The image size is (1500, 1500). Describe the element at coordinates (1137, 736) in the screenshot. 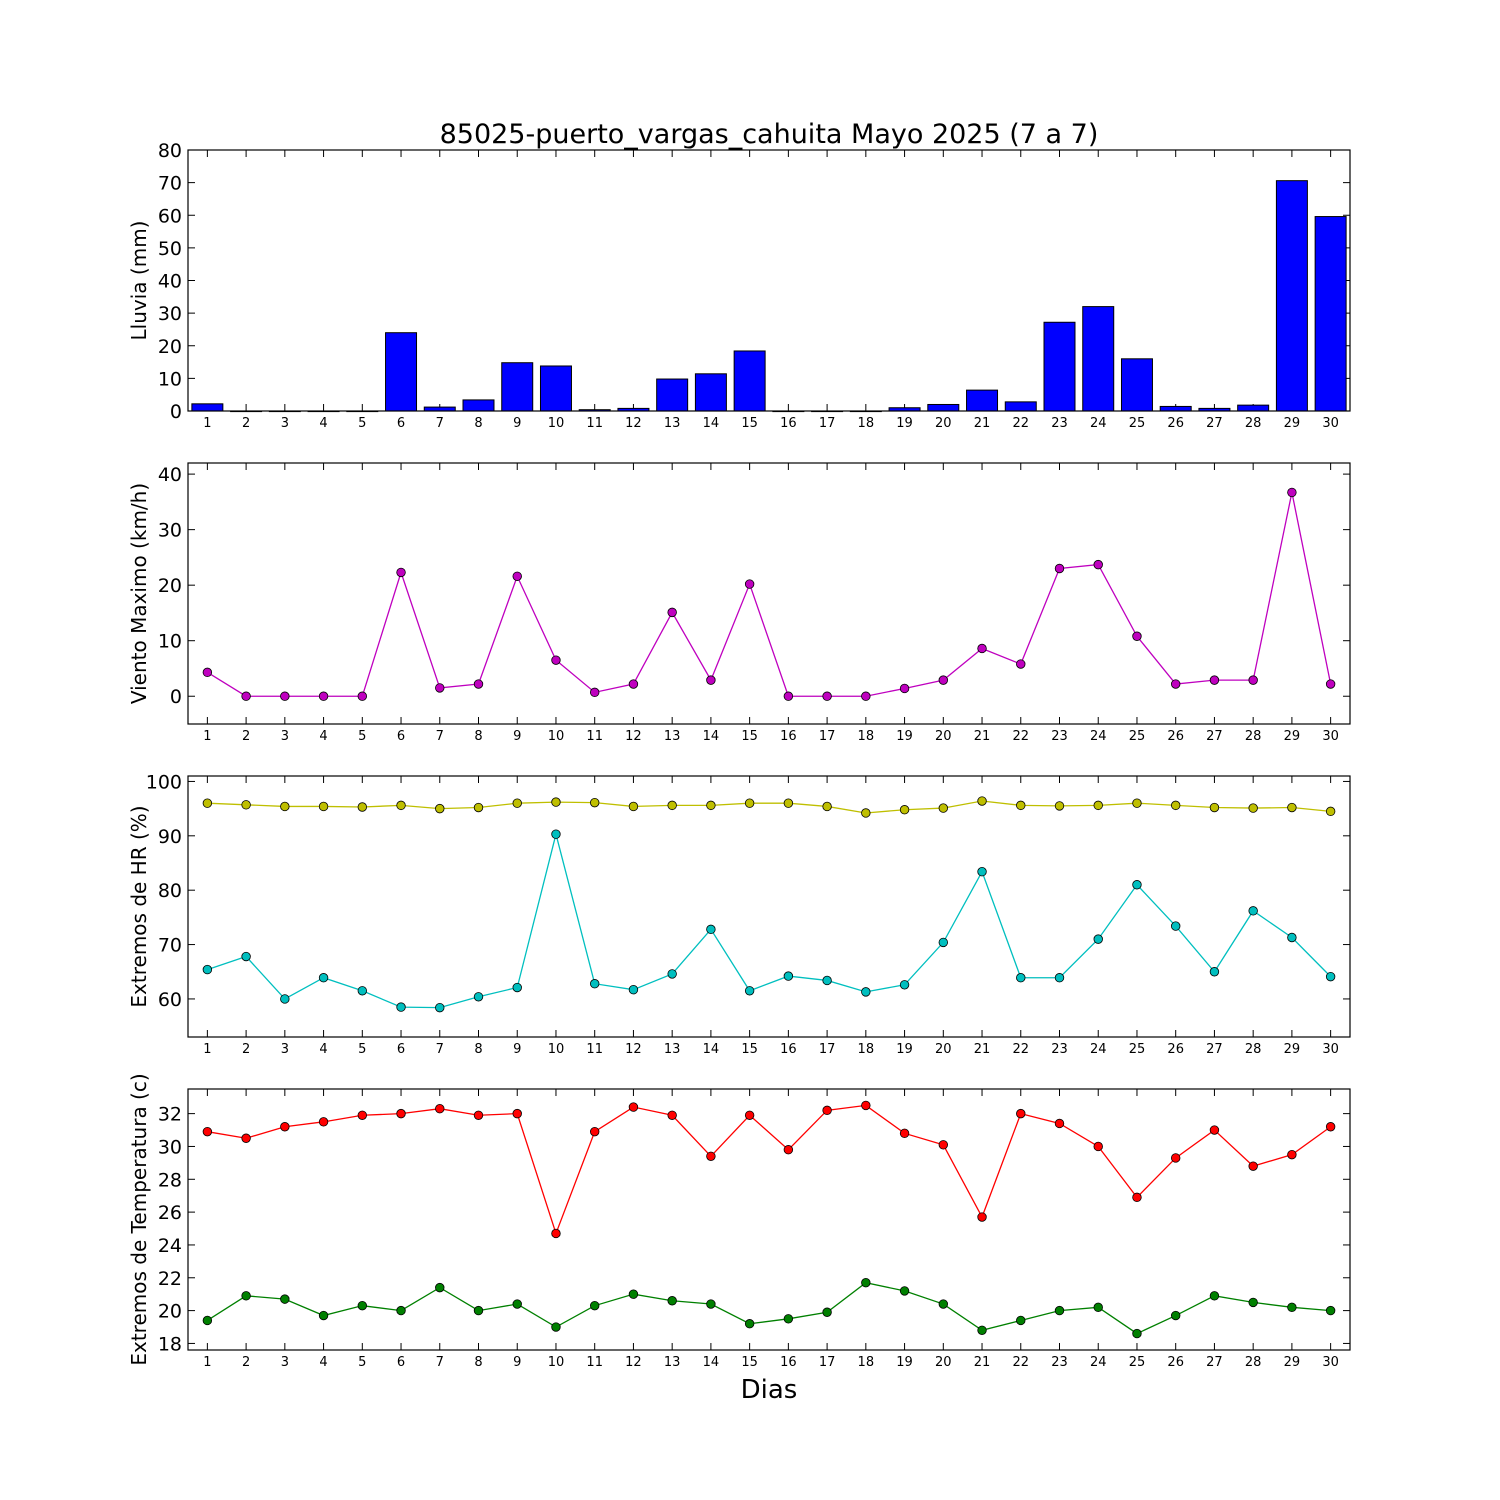

I see `x-tick-label: 25` at that location.